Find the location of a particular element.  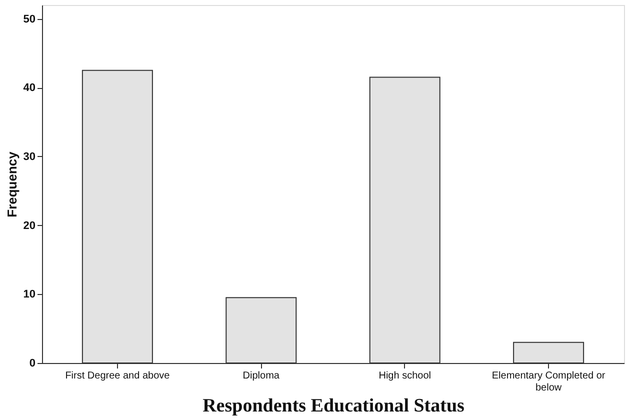

x-tick-label: High school is located at coordinates (404, 376).